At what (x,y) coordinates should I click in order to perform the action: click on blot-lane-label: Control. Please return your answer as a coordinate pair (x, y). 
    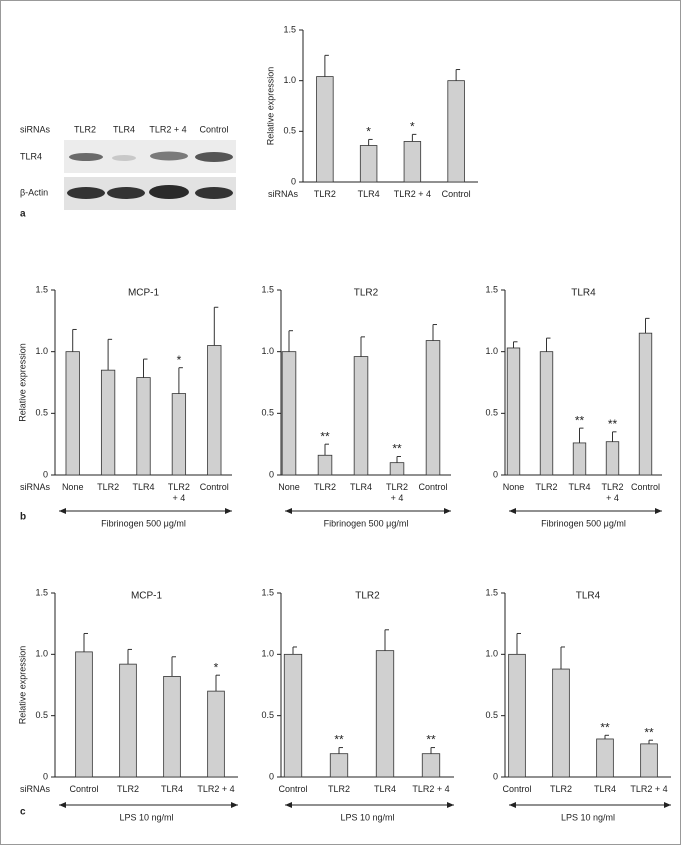
    Looking at the image, I should click on (213, 129).